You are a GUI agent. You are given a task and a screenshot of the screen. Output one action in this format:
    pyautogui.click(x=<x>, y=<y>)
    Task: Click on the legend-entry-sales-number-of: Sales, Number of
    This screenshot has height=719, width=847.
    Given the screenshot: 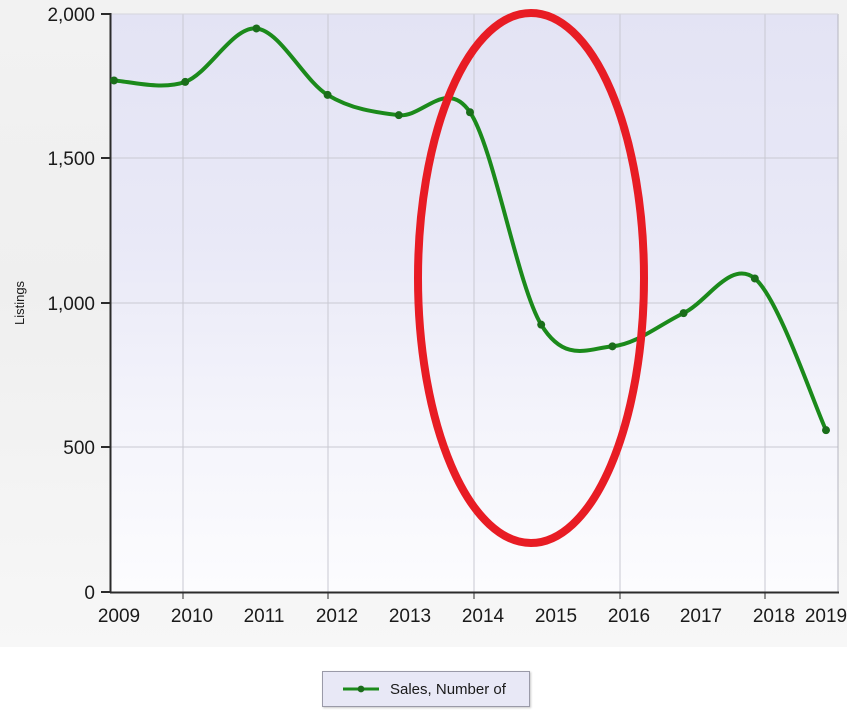 What is the action you would take?
    pyautogui.click(x=423, y=689)
    